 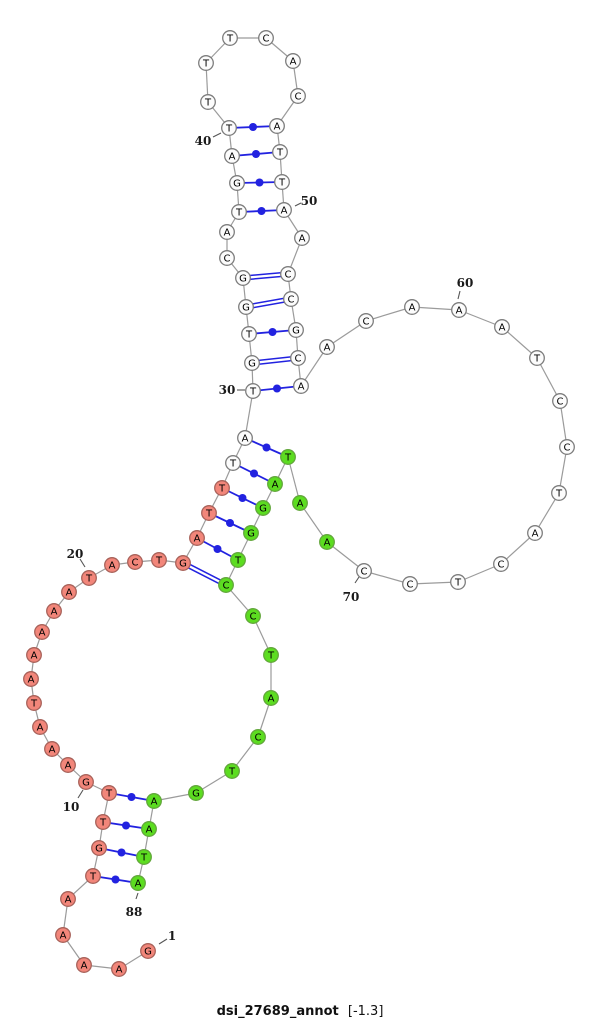 I want to click on structure-name: dsi_27689_annot, so click(x=277, y=1011).